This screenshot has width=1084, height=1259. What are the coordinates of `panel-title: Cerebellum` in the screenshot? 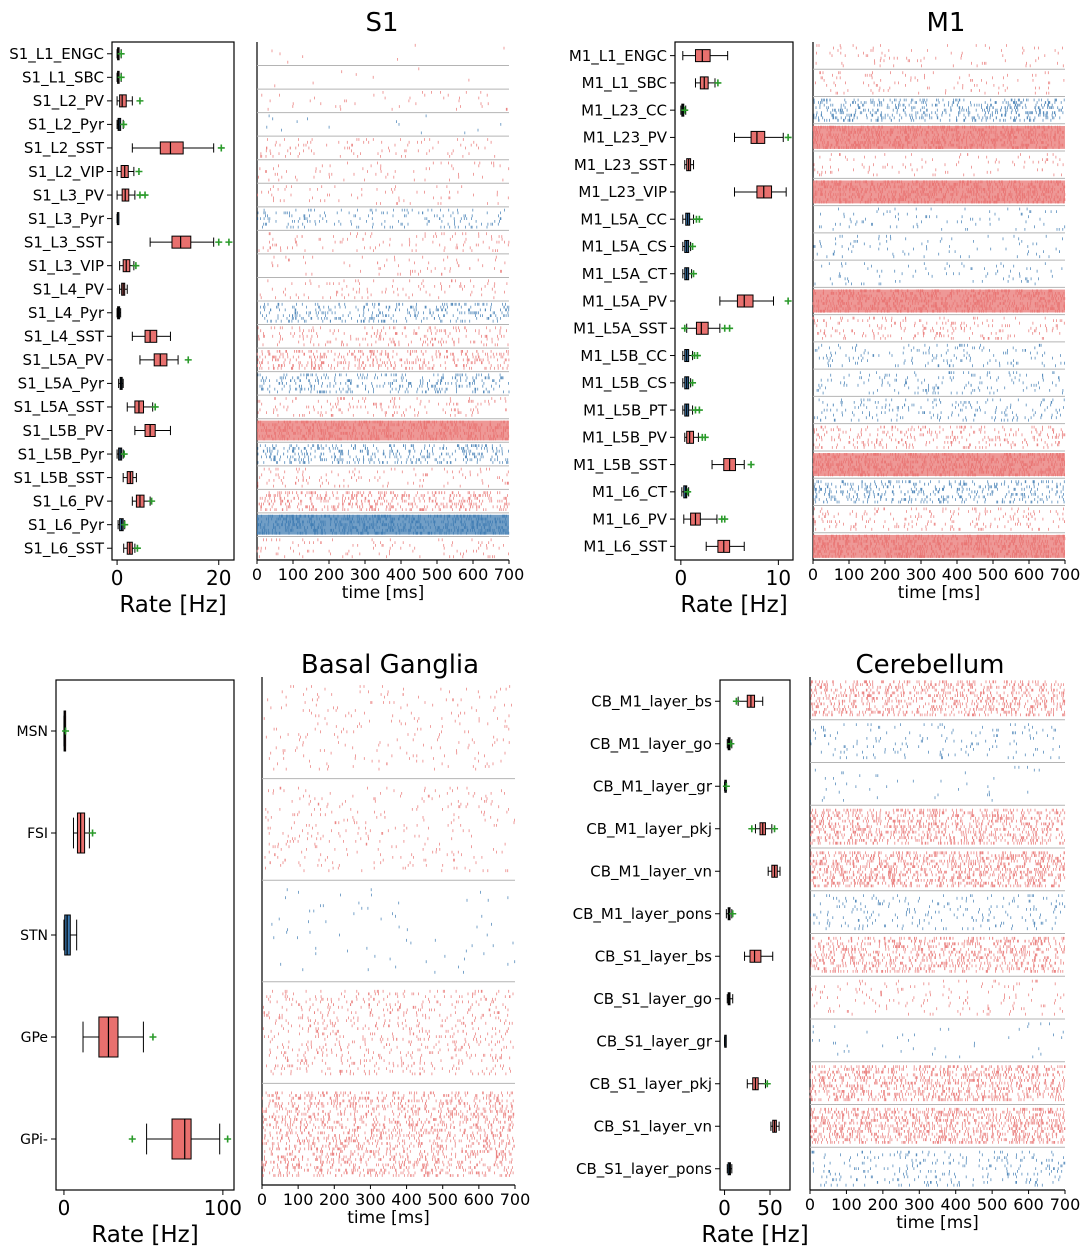 It's located at (929, 665).